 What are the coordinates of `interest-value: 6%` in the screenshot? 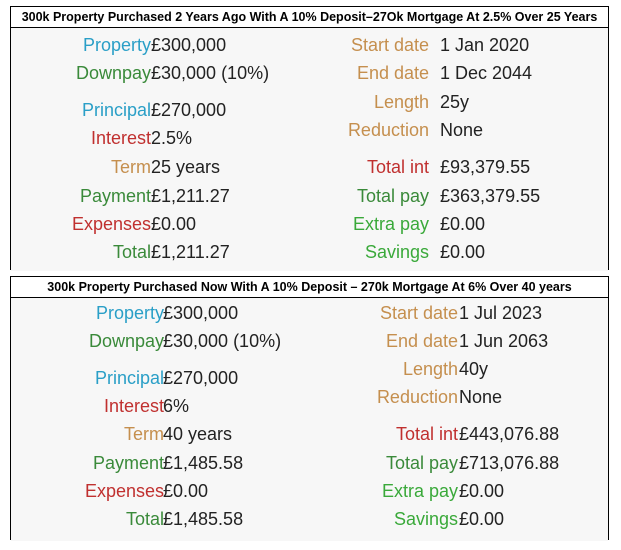 It's located at (176, 406).